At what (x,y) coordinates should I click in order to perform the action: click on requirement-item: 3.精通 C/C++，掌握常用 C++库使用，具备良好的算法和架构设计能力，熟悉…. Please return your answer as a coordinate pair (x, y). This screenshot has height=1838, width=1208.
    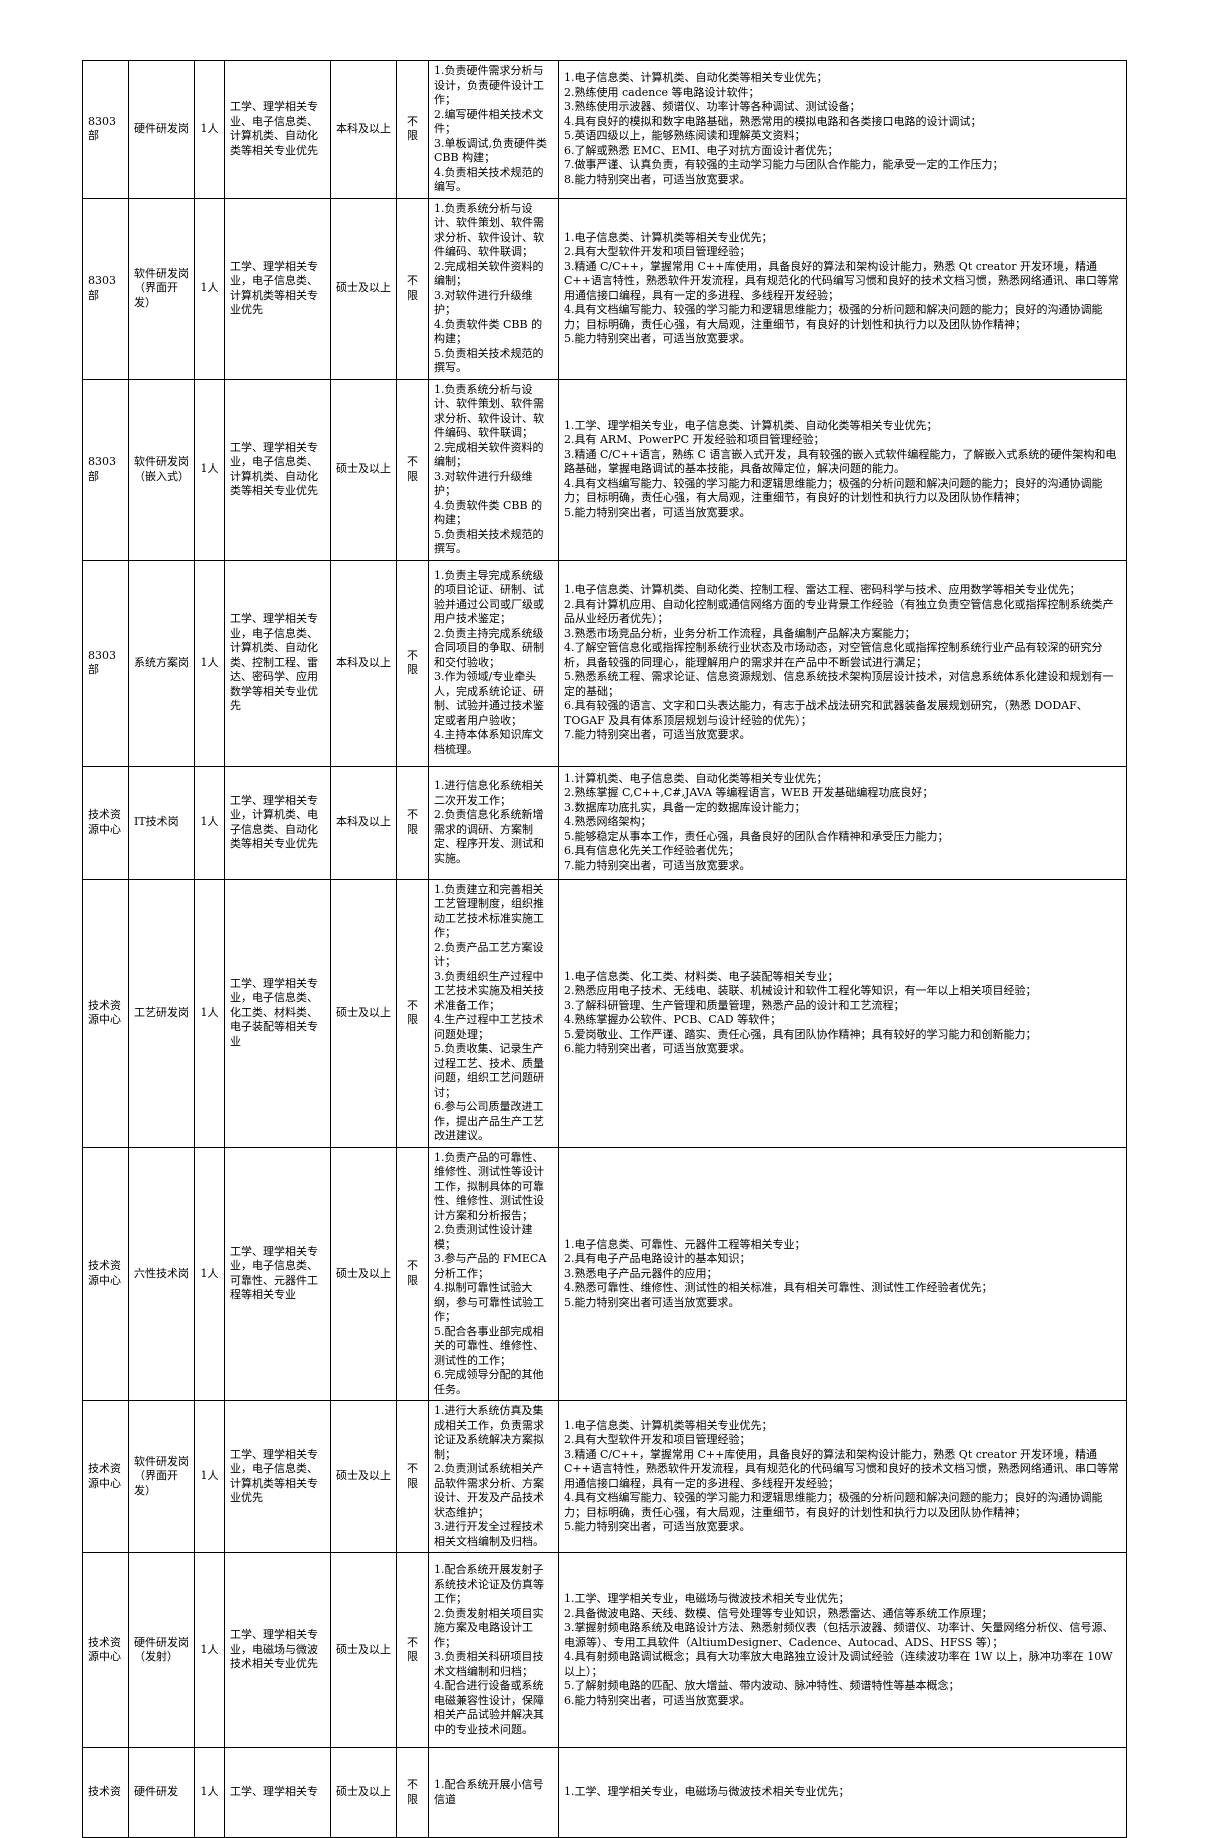
    Looking at the image, I should click on (841, 1468).